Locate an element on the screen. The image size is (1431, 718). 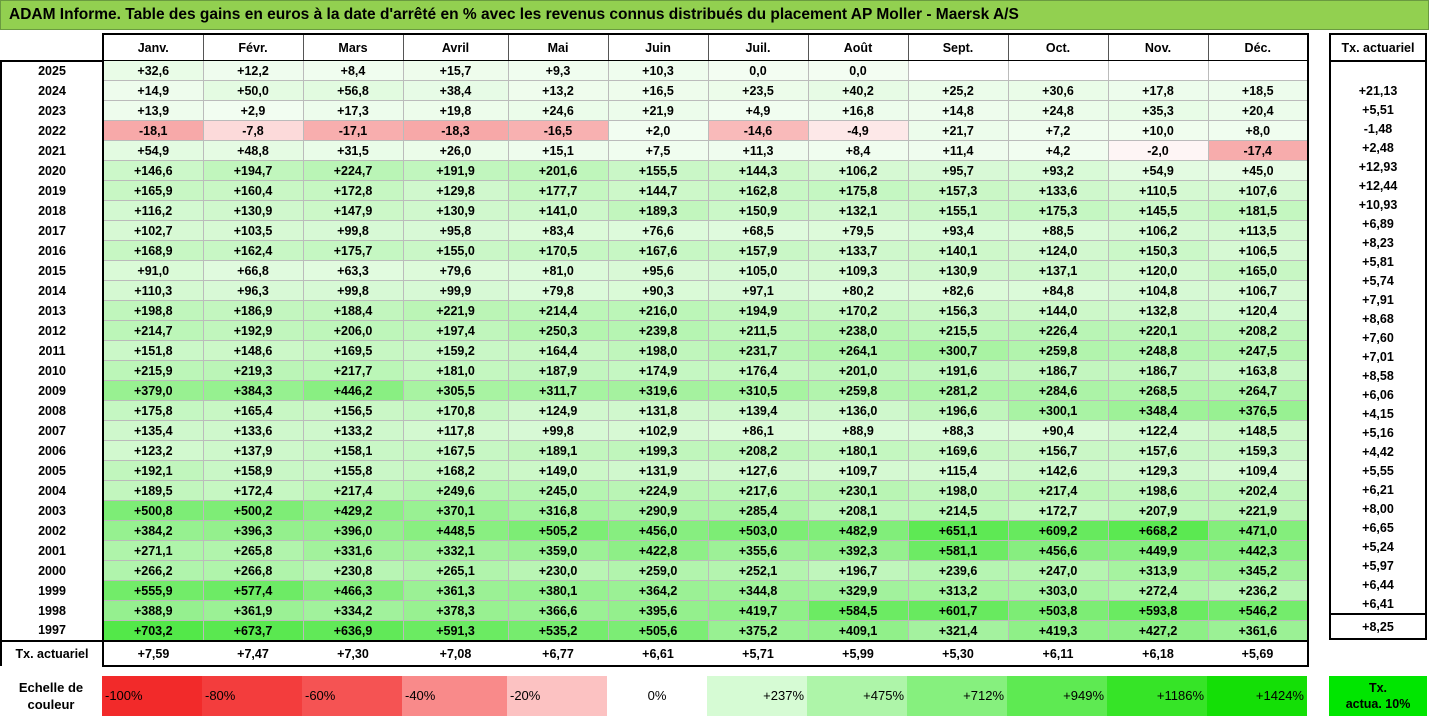
row-year: 2012 is located at coordinates (52, 330).